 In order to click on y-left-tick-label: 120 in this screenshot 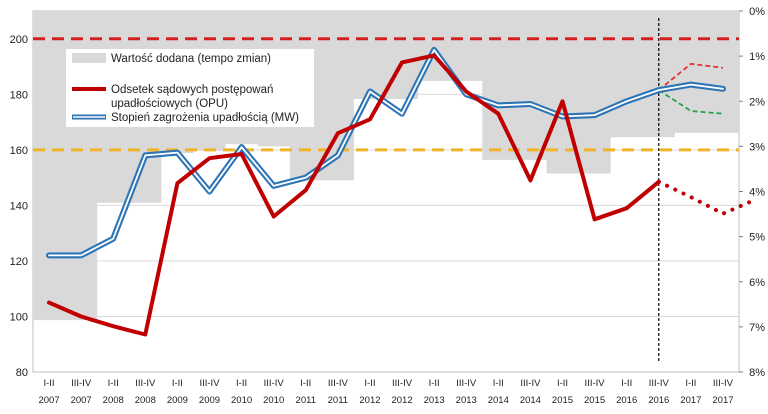, I will do `click(19, 262)`.